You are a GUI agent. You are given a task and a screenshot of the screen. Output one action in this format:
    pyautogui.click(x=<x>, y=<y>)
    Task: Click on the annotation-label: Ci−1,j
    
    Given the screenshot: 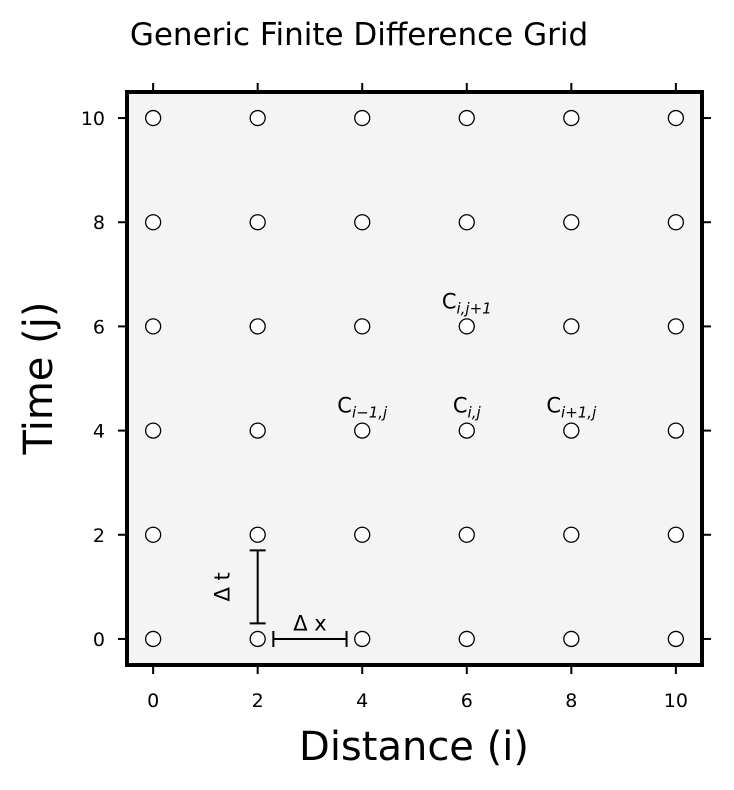 What is the action you would take?
    pyautogui.click(x=362, y=408)
    